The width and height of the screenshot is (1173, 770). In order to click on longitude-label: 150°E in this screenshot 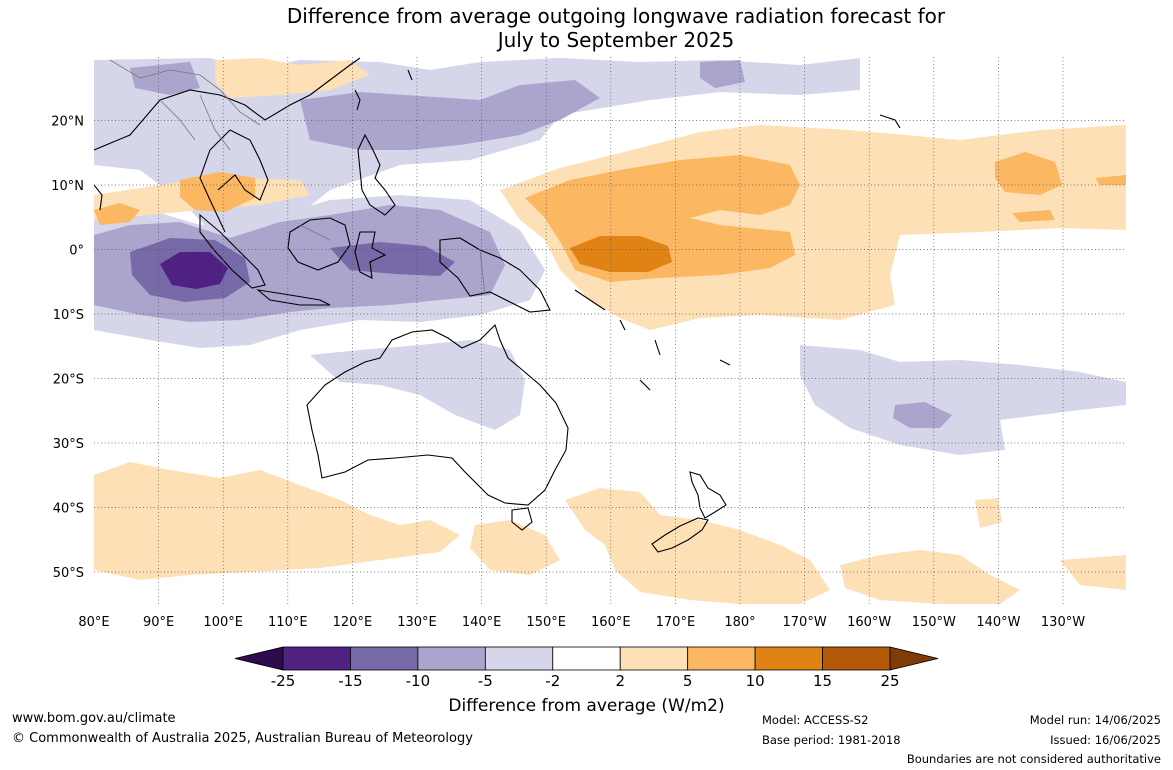, I will do `click(546, 622)`.